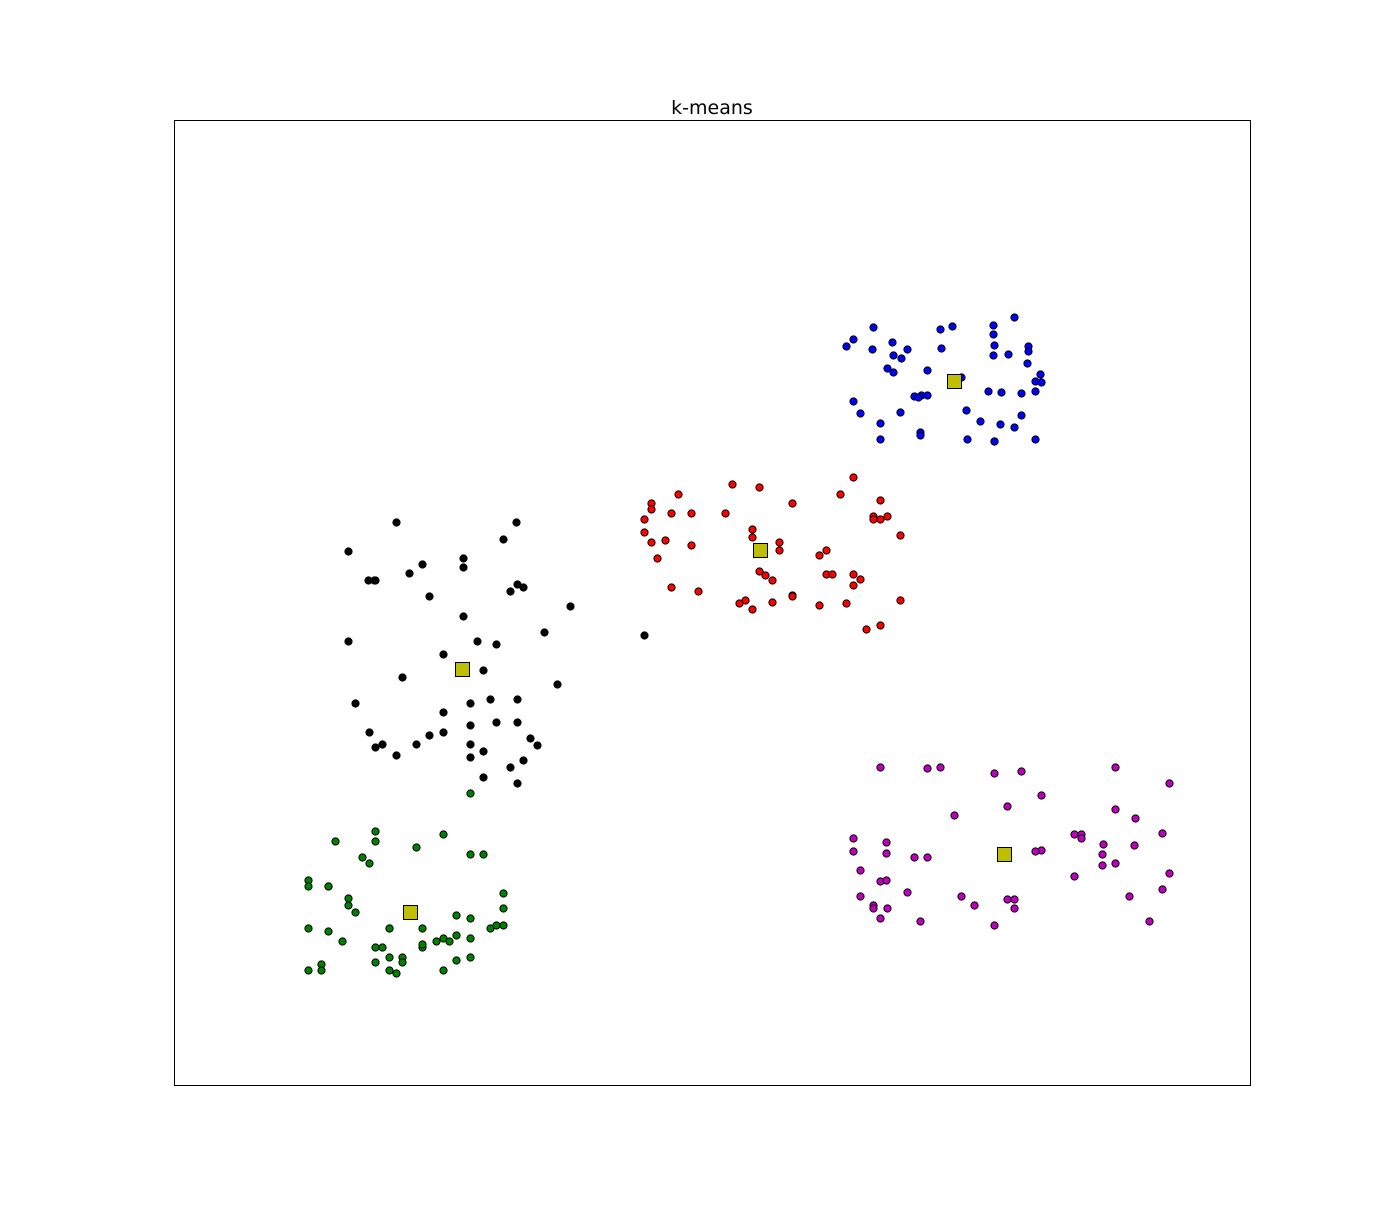 The width and height of the screenshot is (1388, 1206). Describe the element at coordinates (712, 108) in the screenshot. I see `chart-title: k-means` at that location.